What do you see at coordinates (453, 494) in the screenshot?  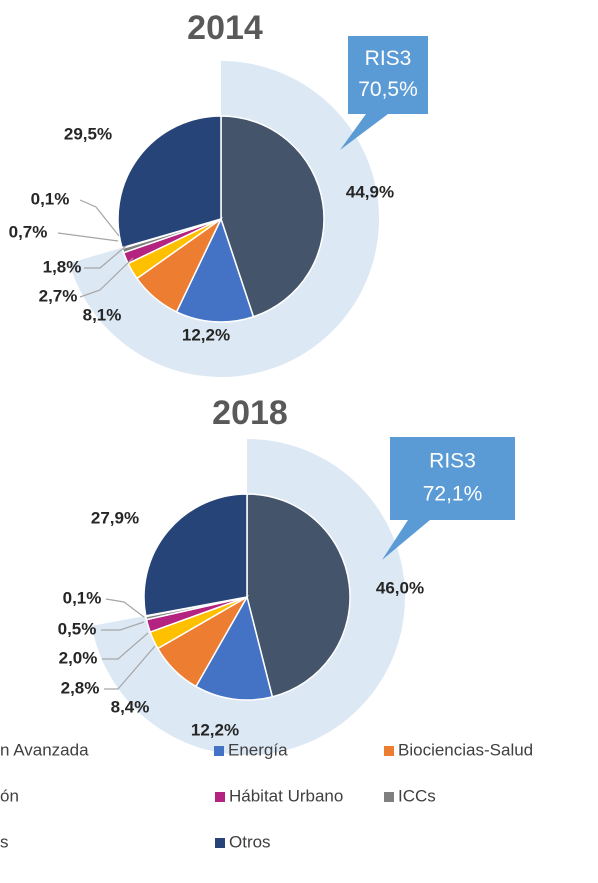 I see `callout-text: 72,1%` at bounding box center [453, 494].